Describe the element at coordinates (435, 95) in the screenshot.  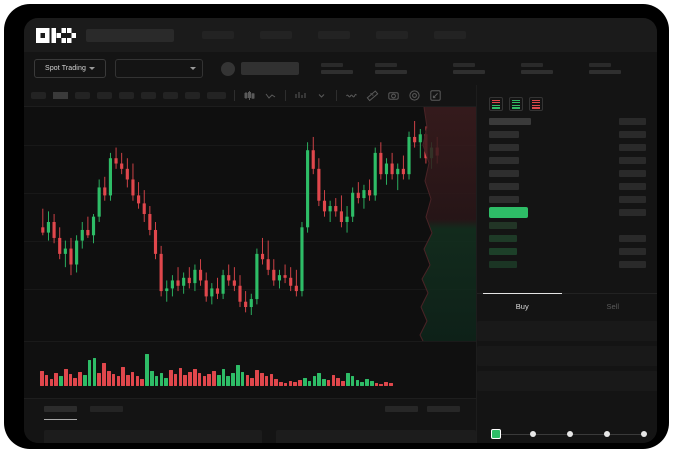
I see `fullscreen-icon` at that location.